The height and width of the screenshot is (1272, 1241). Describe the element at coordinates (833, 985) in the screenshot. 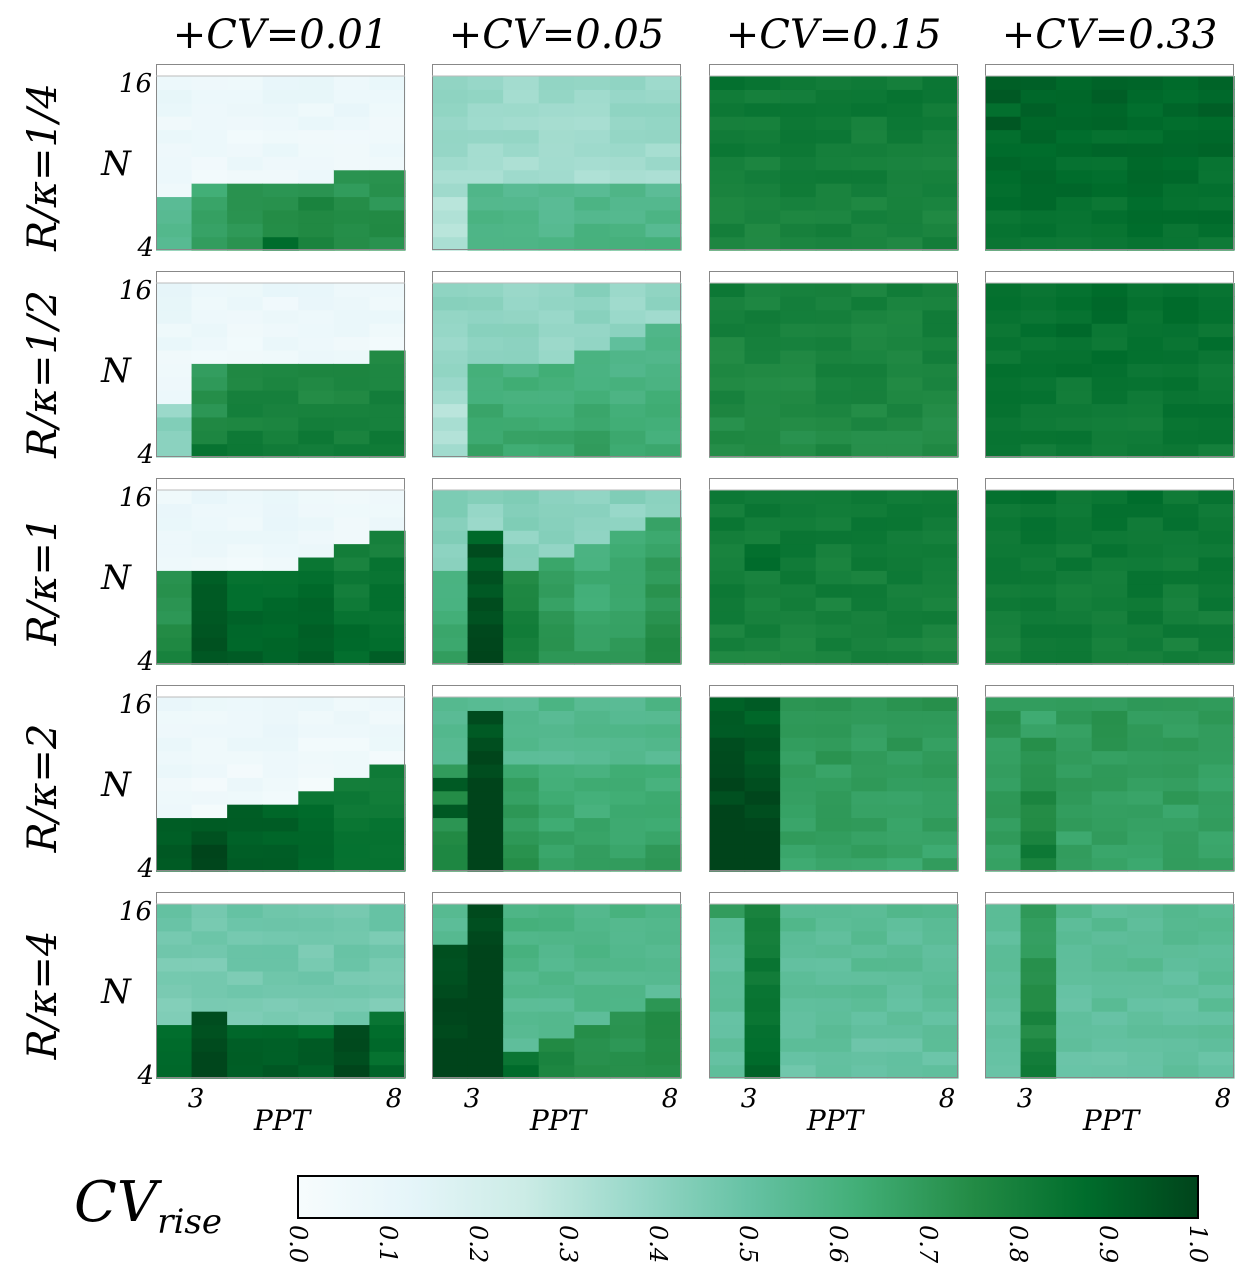

I see `panel-frame` at that location.